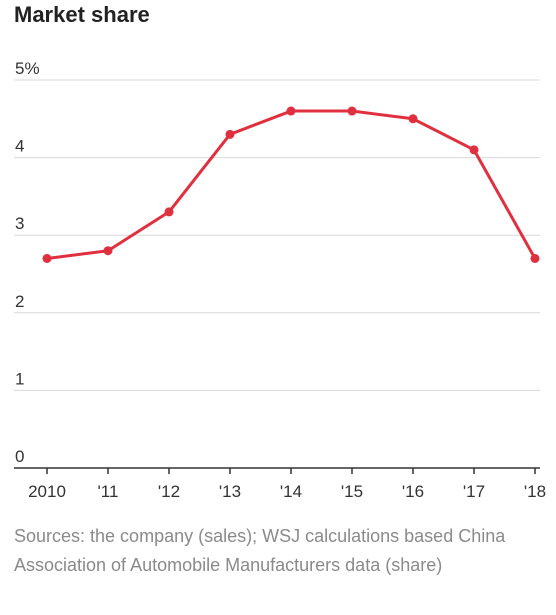  Describe the element at coordinates (47, 491) in the screenshot. I see `x-tick-label: 2010` at that location.